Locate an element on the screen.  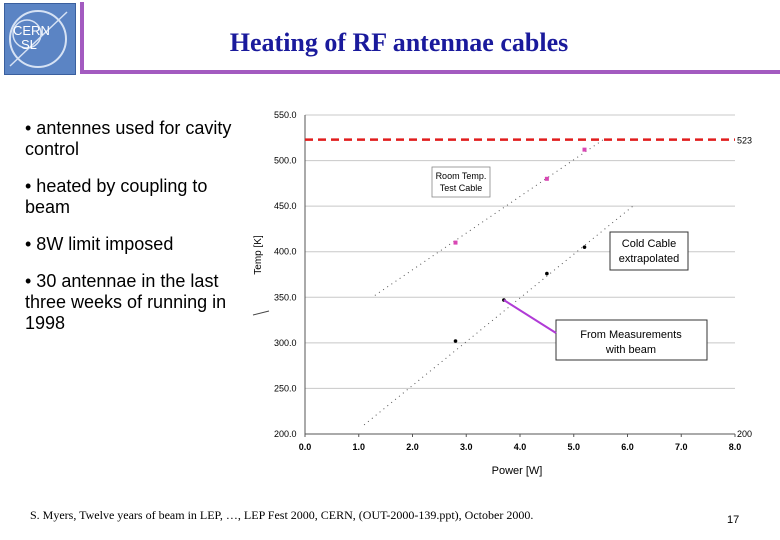
x-axis-label: Power [W] is located at coordinates (517, 471).